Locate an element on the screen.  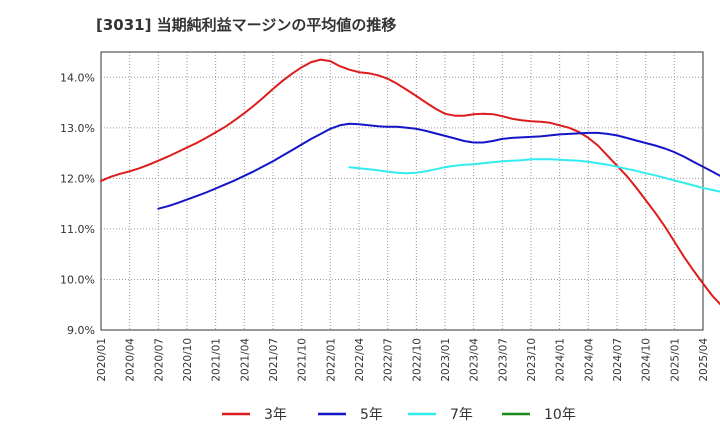
y-tick-label: 10.0% is located at coordinates (77, 279).